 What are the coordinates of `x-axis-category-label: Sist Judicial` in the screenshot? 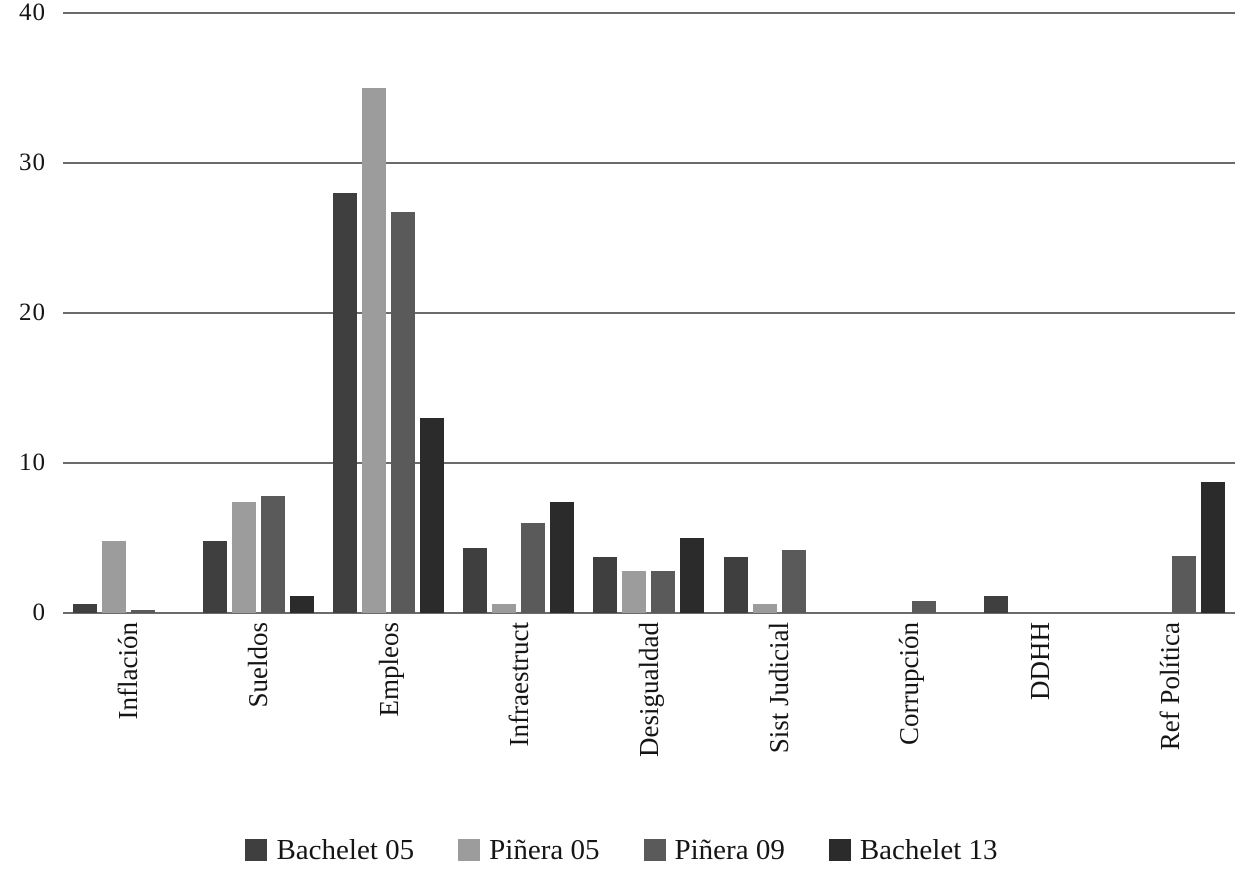 It's located at (779, 688).